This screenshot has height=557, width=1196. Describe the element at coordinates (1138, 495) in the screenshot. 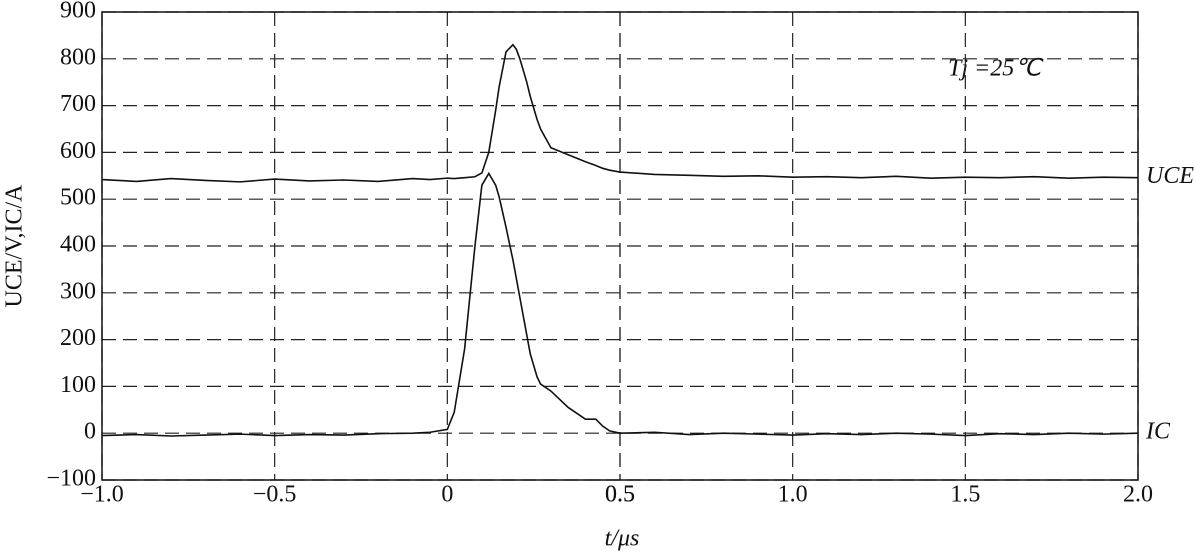

I see `x-tick-label: 2.0` at that location.